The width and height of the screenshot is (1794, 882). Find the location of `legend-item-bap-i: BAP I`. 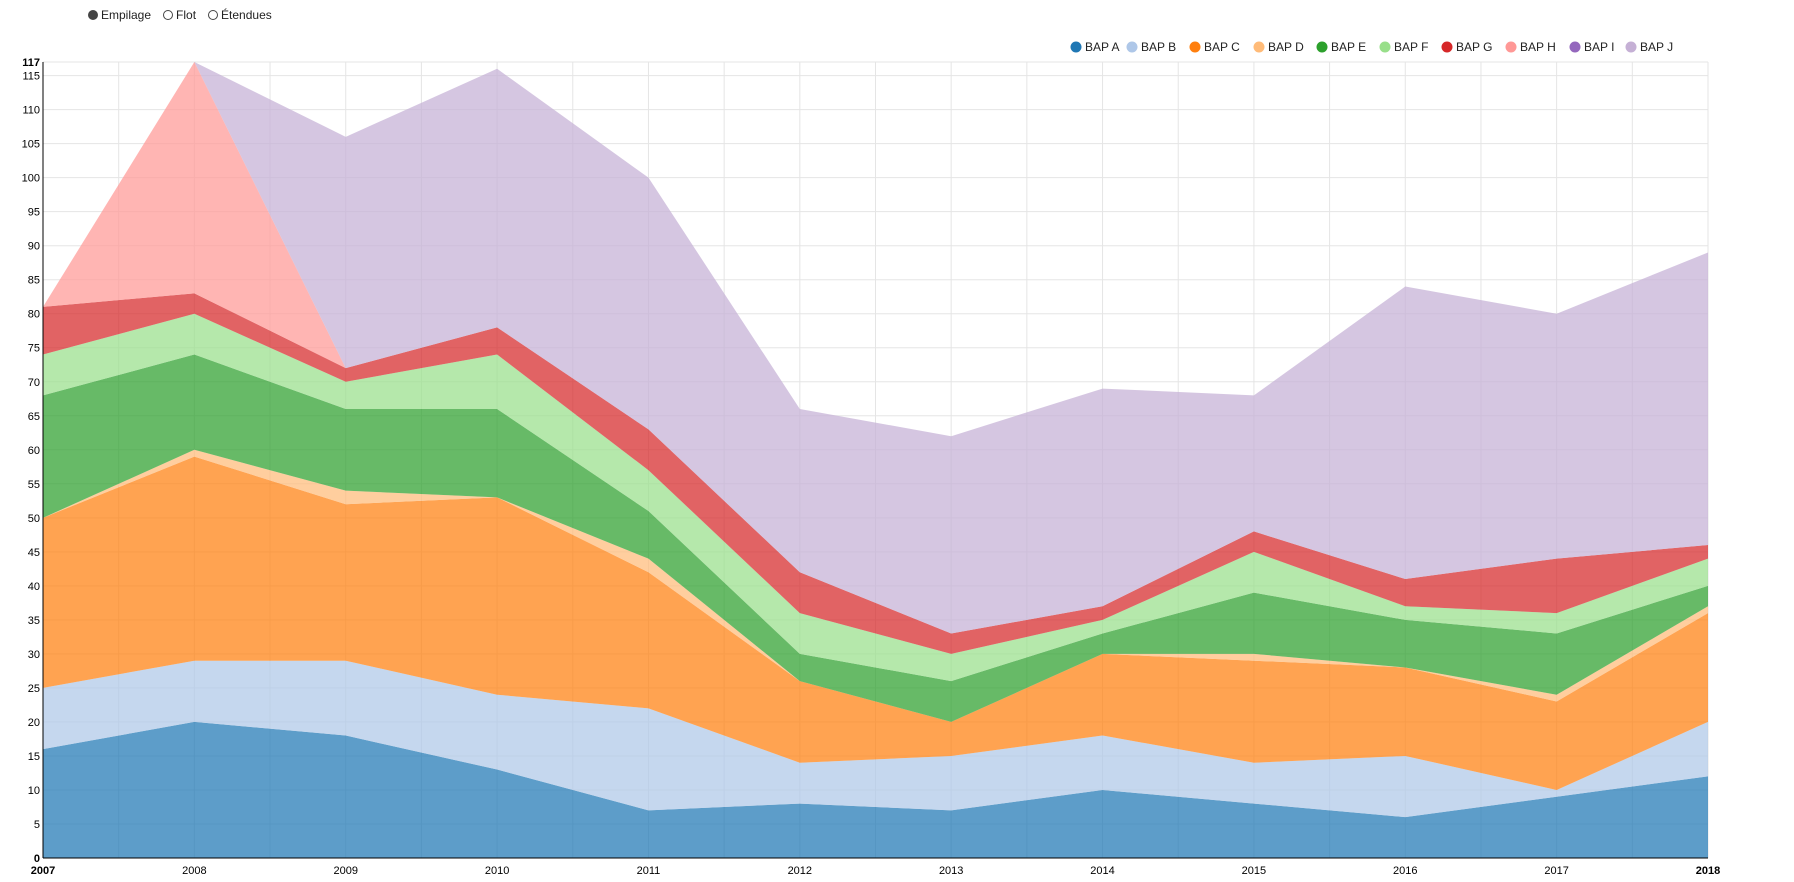

legend-item-bap-i: BAP I is located at coordinates (1592, 47).